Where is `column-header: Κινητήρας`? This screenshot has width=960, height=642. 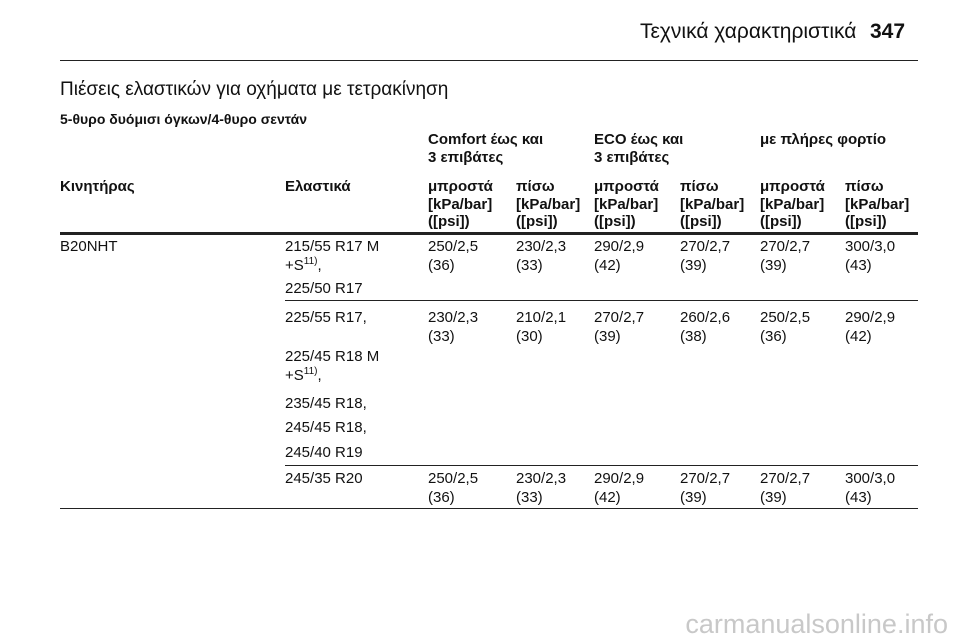
column-header: Κινητήρας is located at coordinates (97, 186).